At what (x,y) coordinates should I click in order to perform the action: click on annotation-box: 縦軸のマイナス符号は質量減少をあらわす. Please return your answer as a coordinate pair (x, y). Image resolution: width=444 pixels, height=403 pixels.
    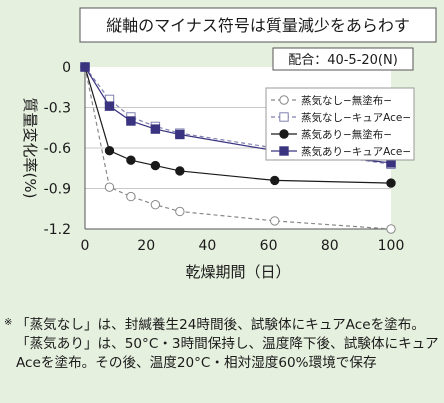
    Looking at the image, I should click on (258, 25).